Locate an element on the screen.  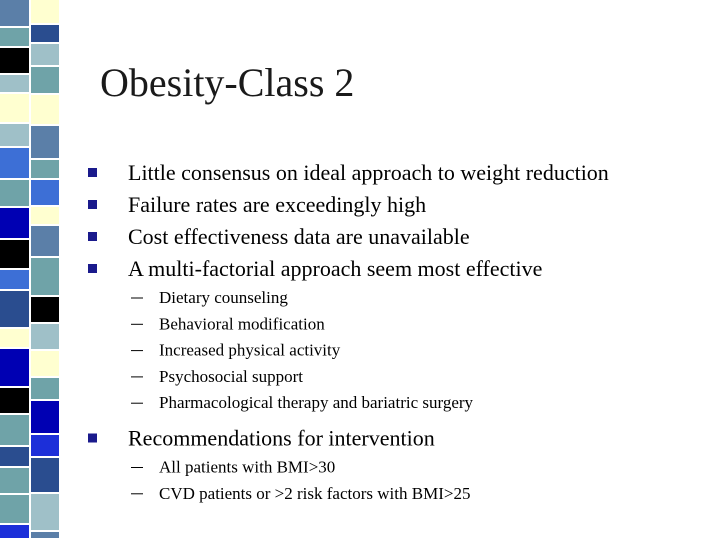
sub-text: Psychosocial support is located at coordinates (231, 376).